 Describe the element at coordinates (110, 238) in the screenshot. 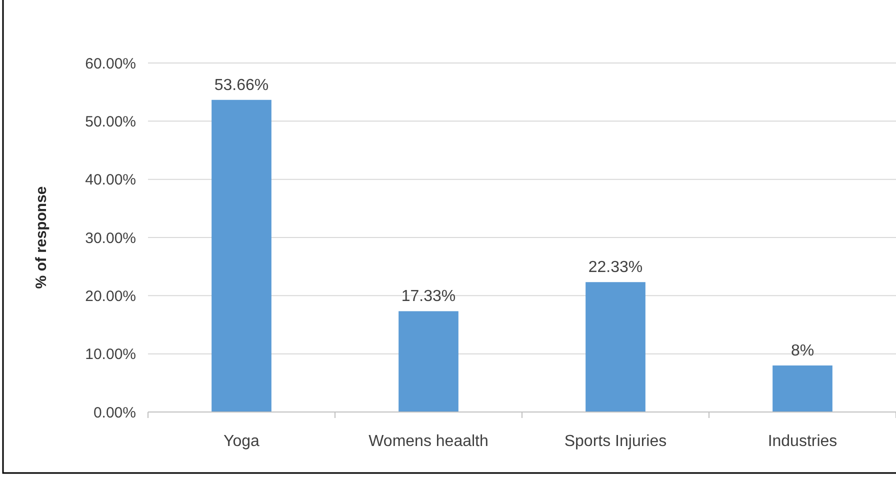

I see `y-tick-label: 30.00%` at that location.